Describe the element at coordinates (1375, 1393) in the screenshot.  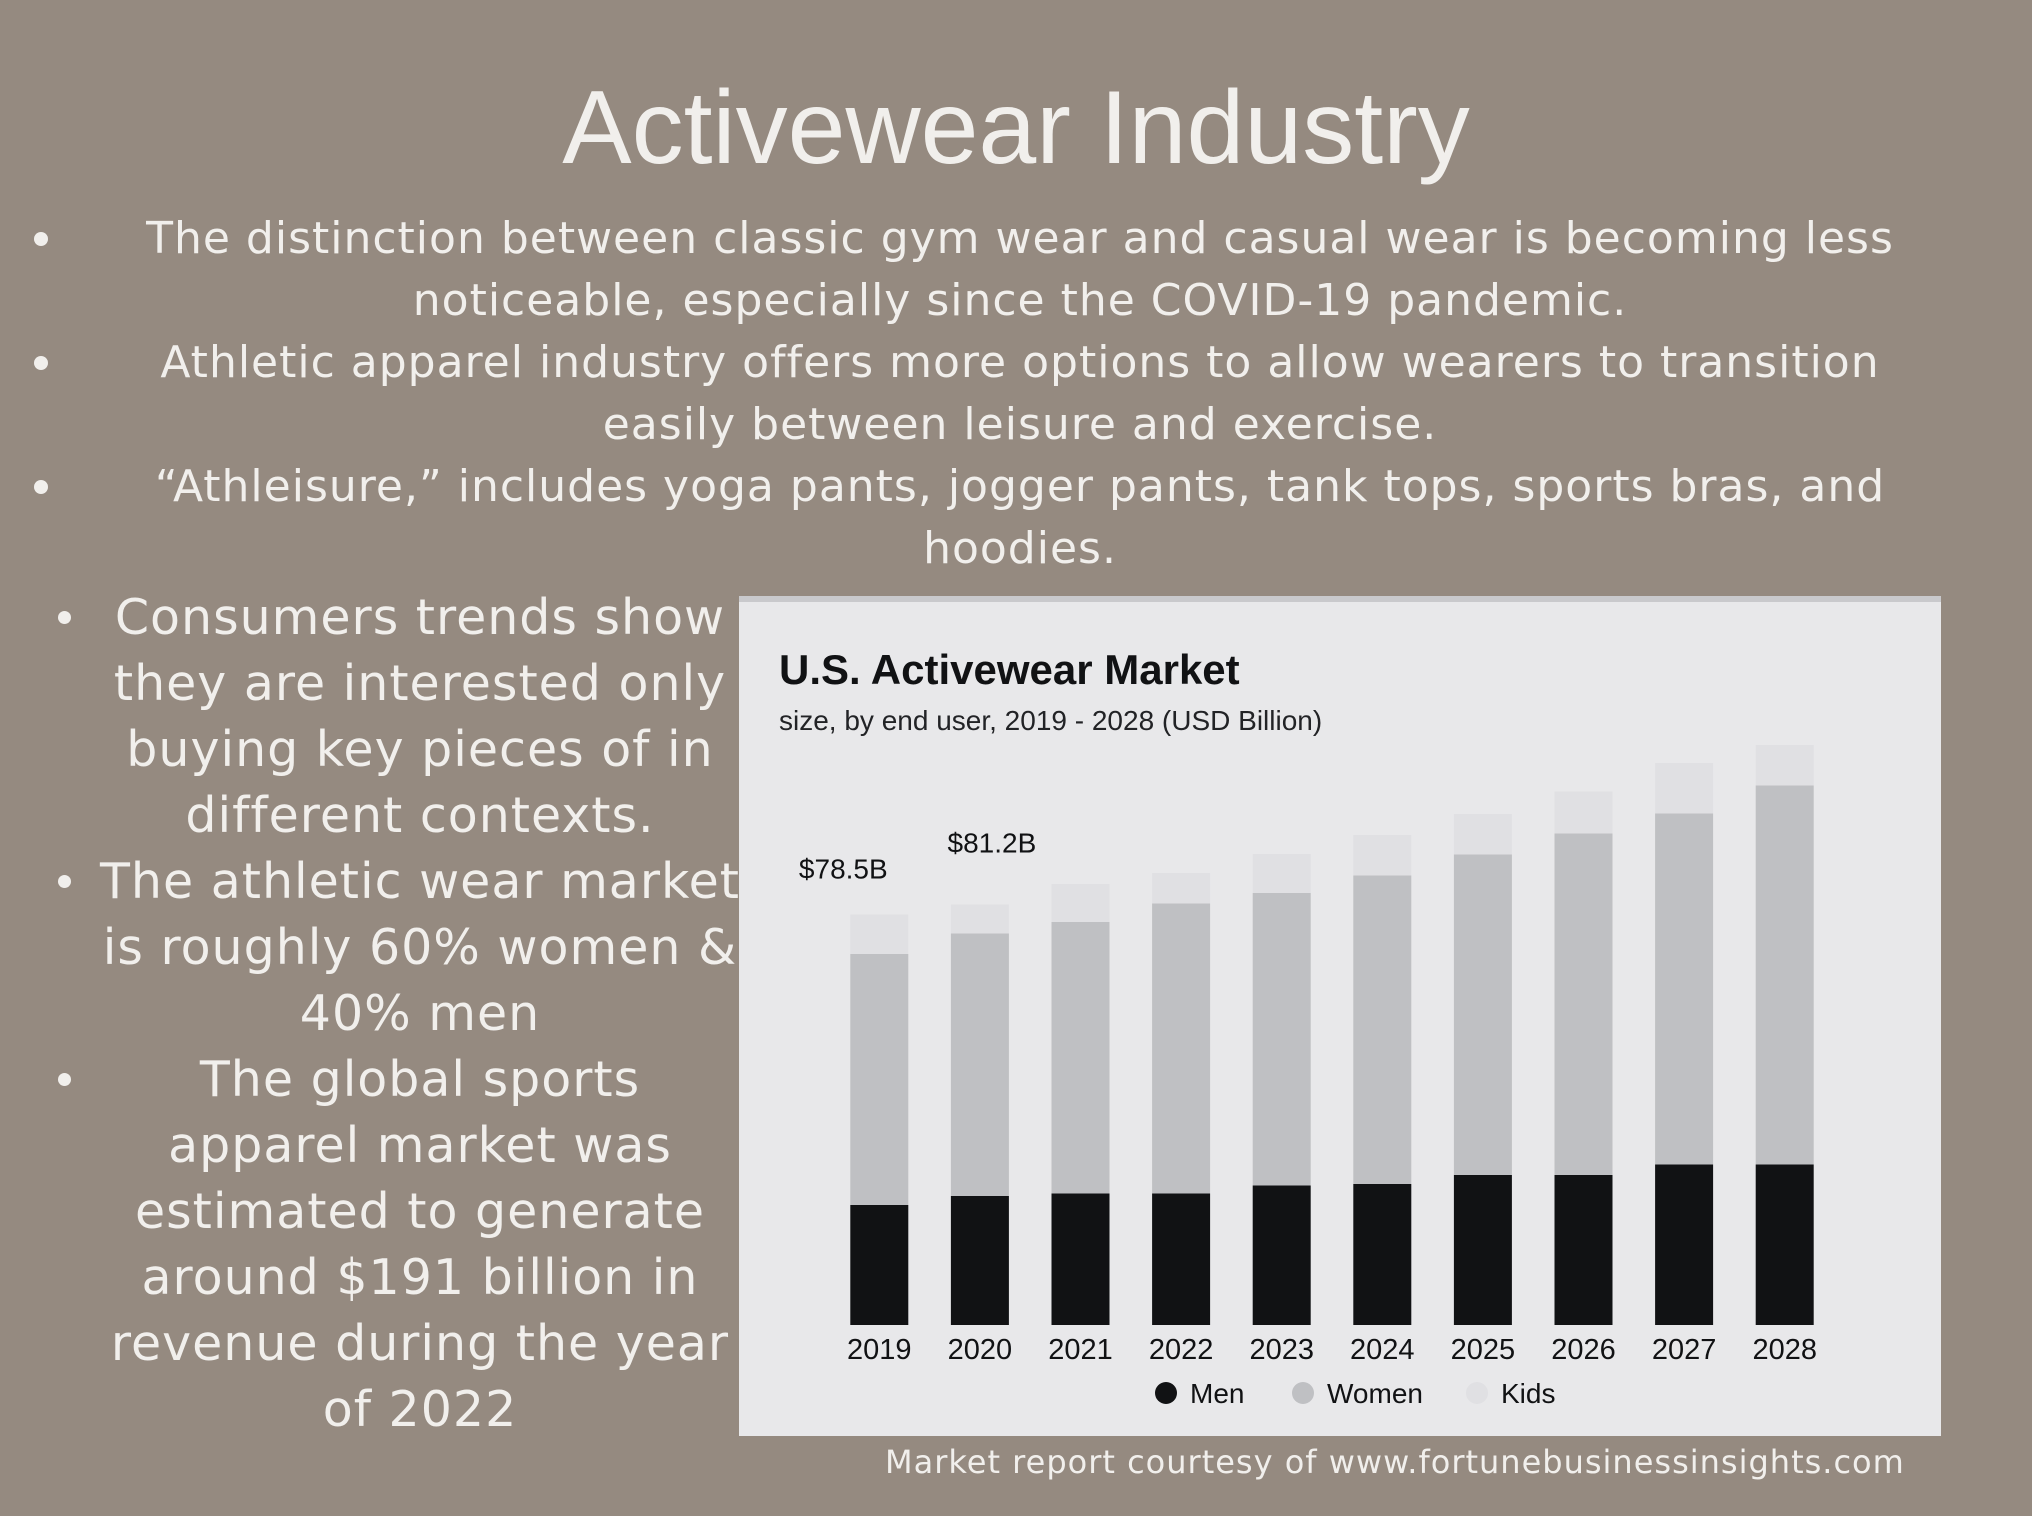
I see `legend-label-women: Women` at that location.